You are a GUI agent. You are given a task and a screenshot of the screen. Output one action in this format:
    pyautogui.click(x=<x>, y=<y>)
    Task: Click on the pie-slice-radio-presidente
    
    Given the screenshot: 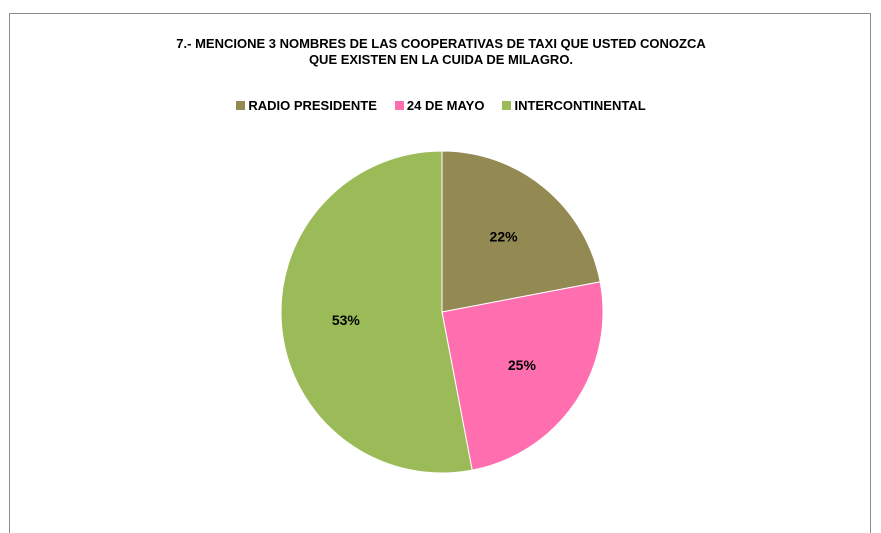 What is the action you would take?
    pyautogui.click(x=521, y=231)
    